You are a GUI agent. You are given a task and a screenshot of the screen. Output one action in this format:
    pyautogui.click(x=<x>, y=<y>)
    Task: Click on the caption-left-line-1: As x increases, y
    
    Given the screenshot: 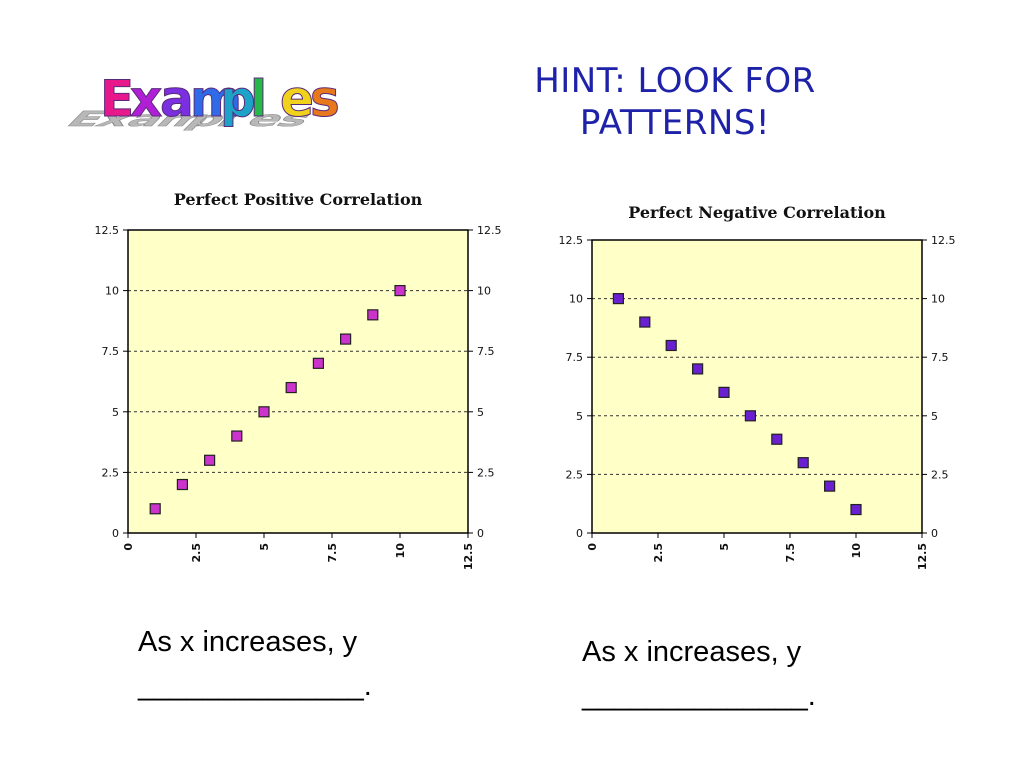 What is the action you would take?
    pyautogui.click(x=248, y=642)
    